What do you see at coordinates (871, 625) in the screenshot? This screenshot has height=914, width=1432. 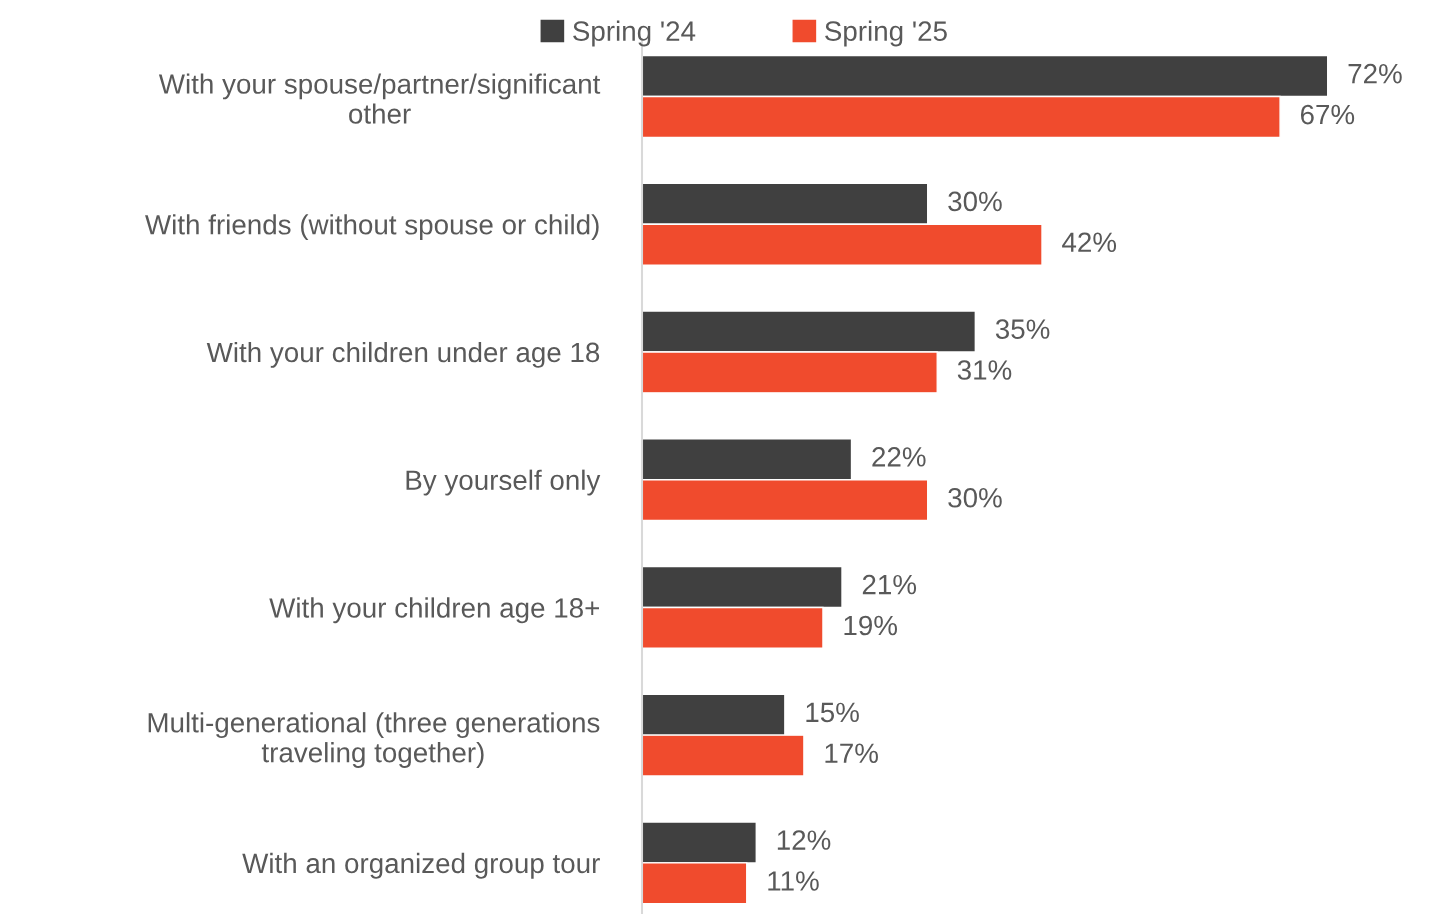 I see `data-label: 19%` at bounding box center [871, 625].